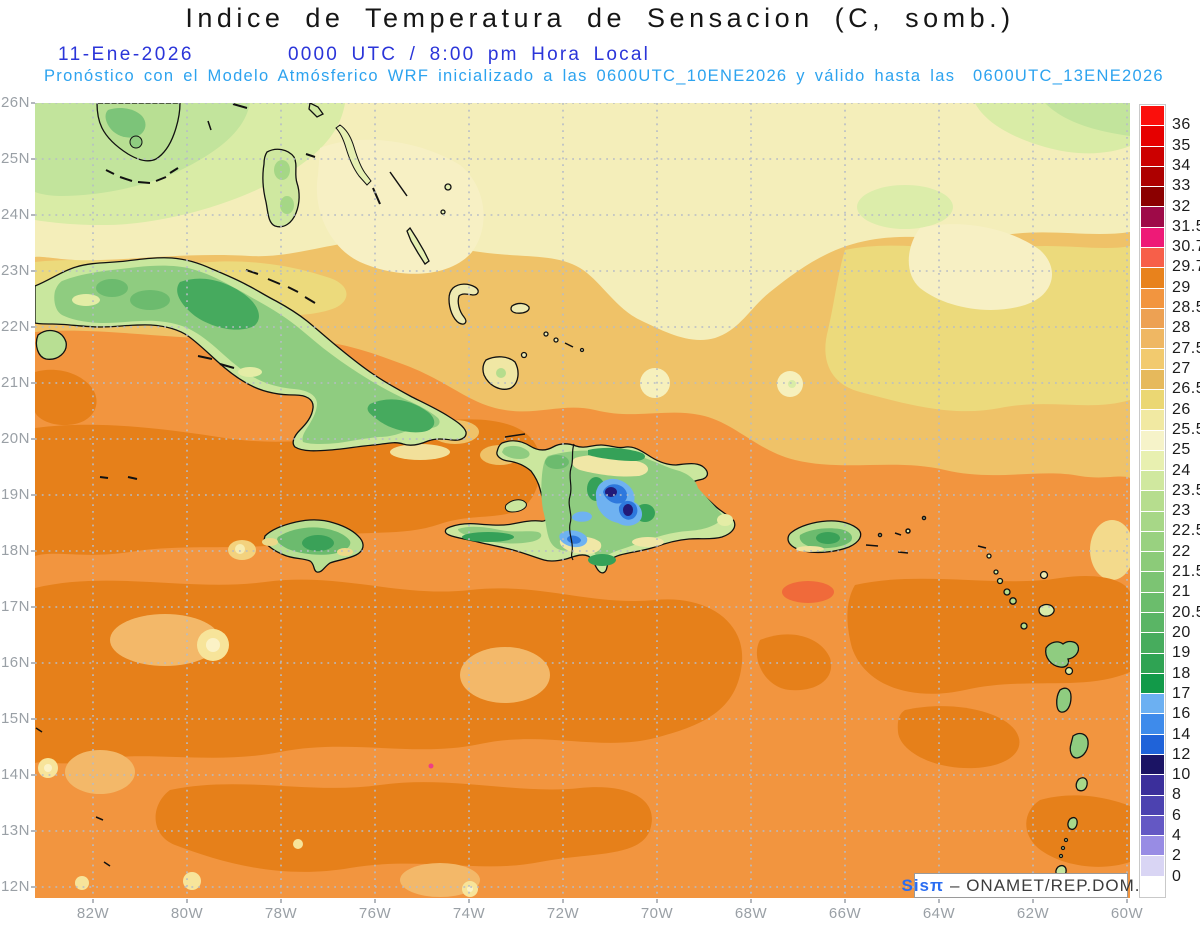  Describe the element at coordinates (463, 304) in the screenshot. I see `crooked-acklins` at that location.